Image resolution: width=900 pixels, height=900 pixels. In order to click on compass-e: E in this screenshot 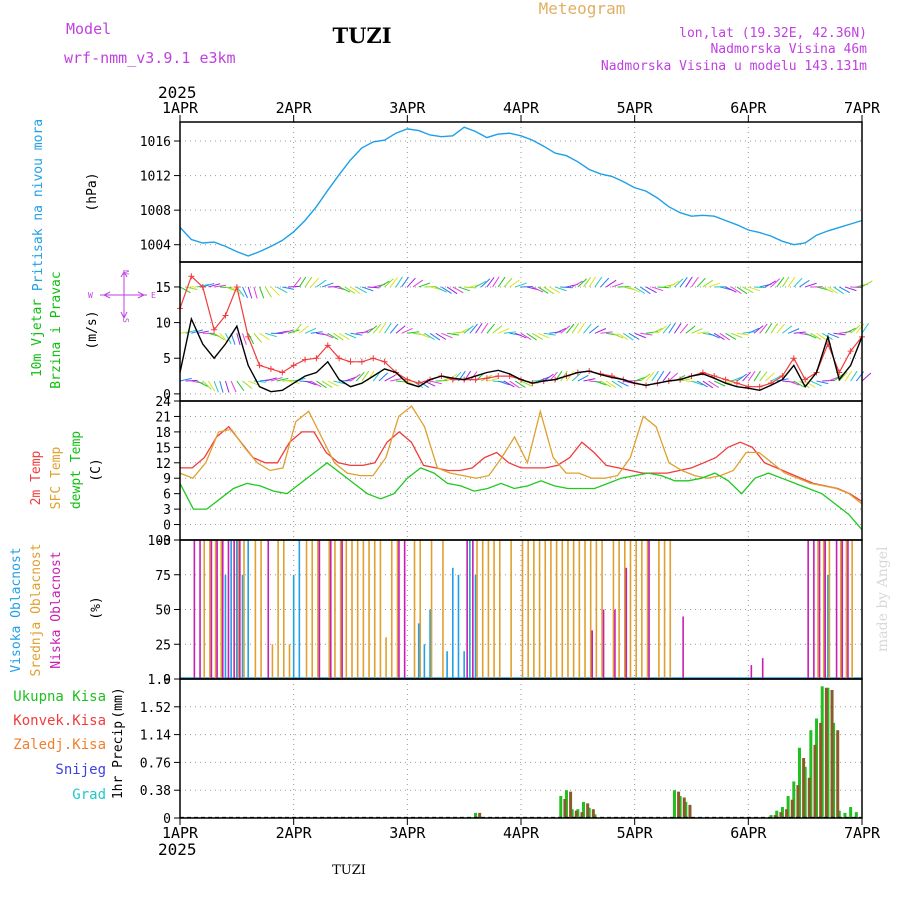, I will do `click(153, 295)`.